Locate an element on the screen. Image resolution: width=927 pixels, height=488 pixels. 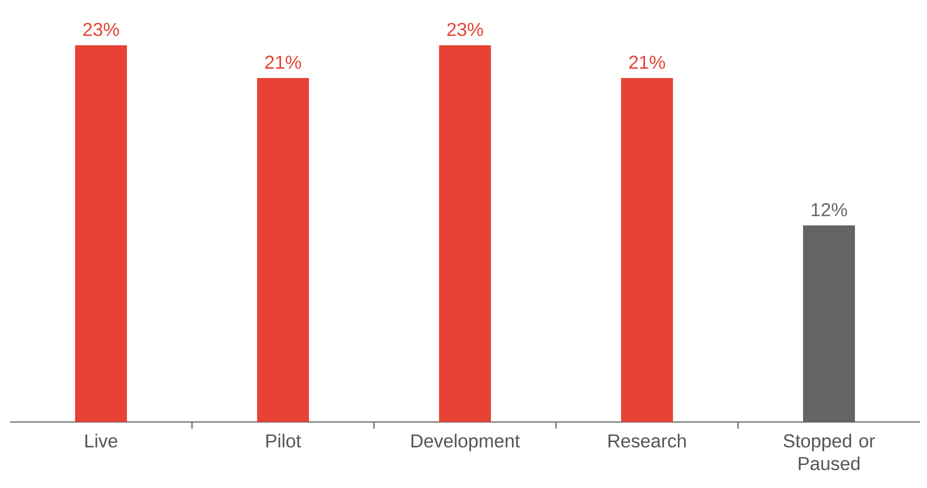
x-tick-label: Stopped or Paused is located at coordinates (829, 452).